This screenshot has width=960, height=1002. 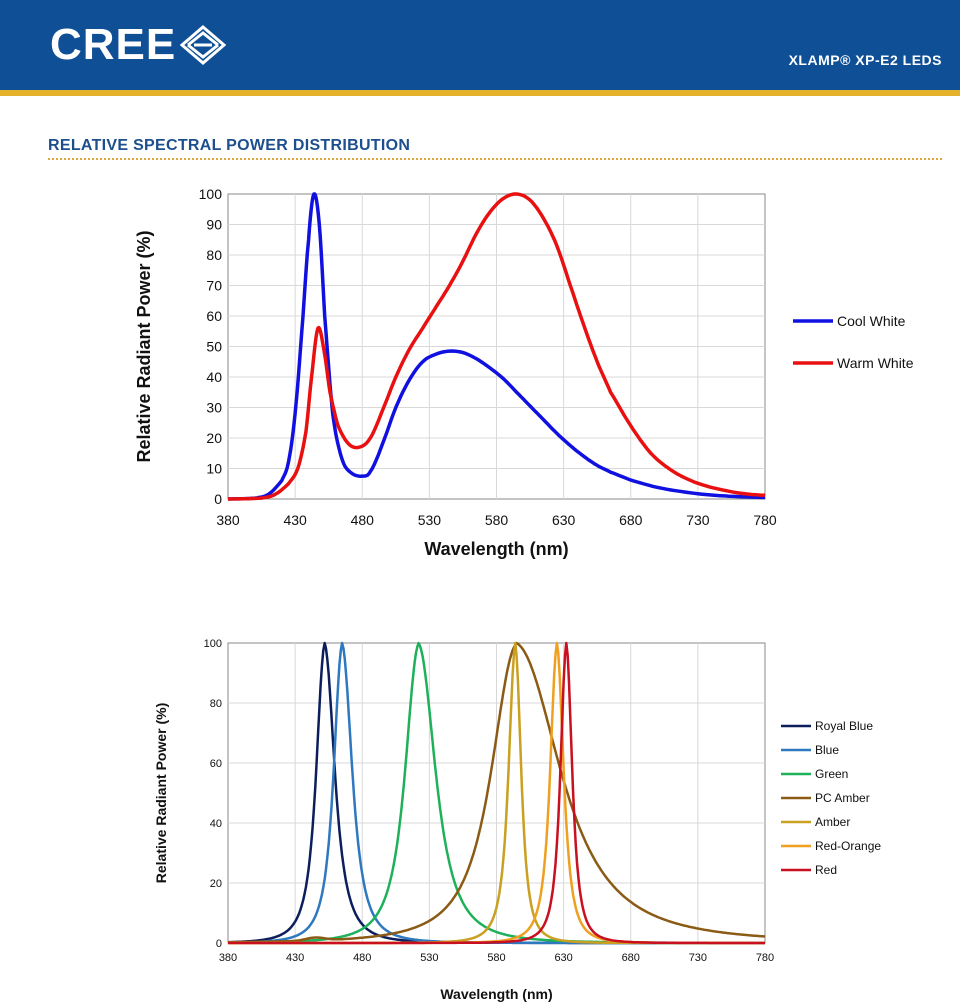 What do you see at coordinates (875, 363) in the screenshot?
I see `legend-label: Warm White` at bounding box center [875, 363].